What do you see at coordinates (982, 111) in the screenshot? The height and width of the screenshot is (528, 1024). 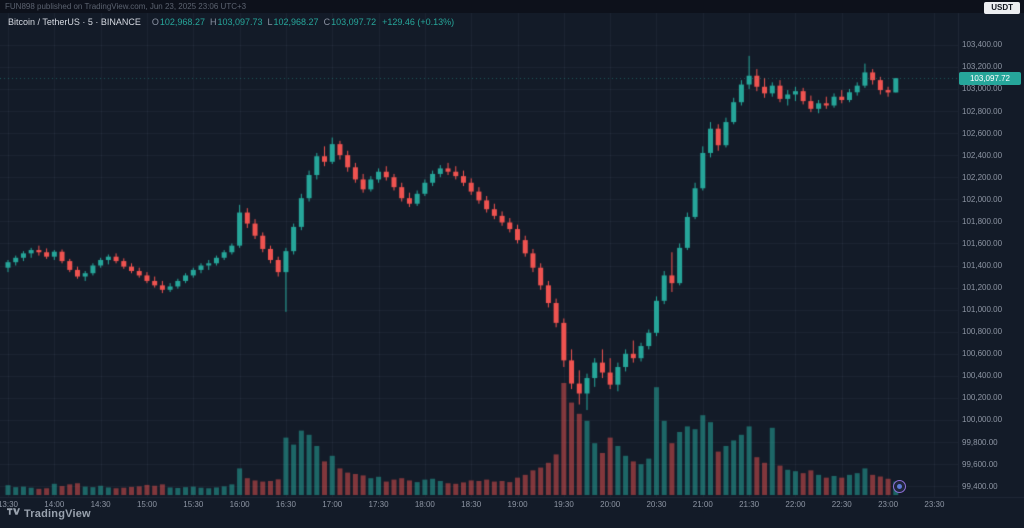 I see `price-axis-label: 102,800.00` at bounding box center [982, 111].